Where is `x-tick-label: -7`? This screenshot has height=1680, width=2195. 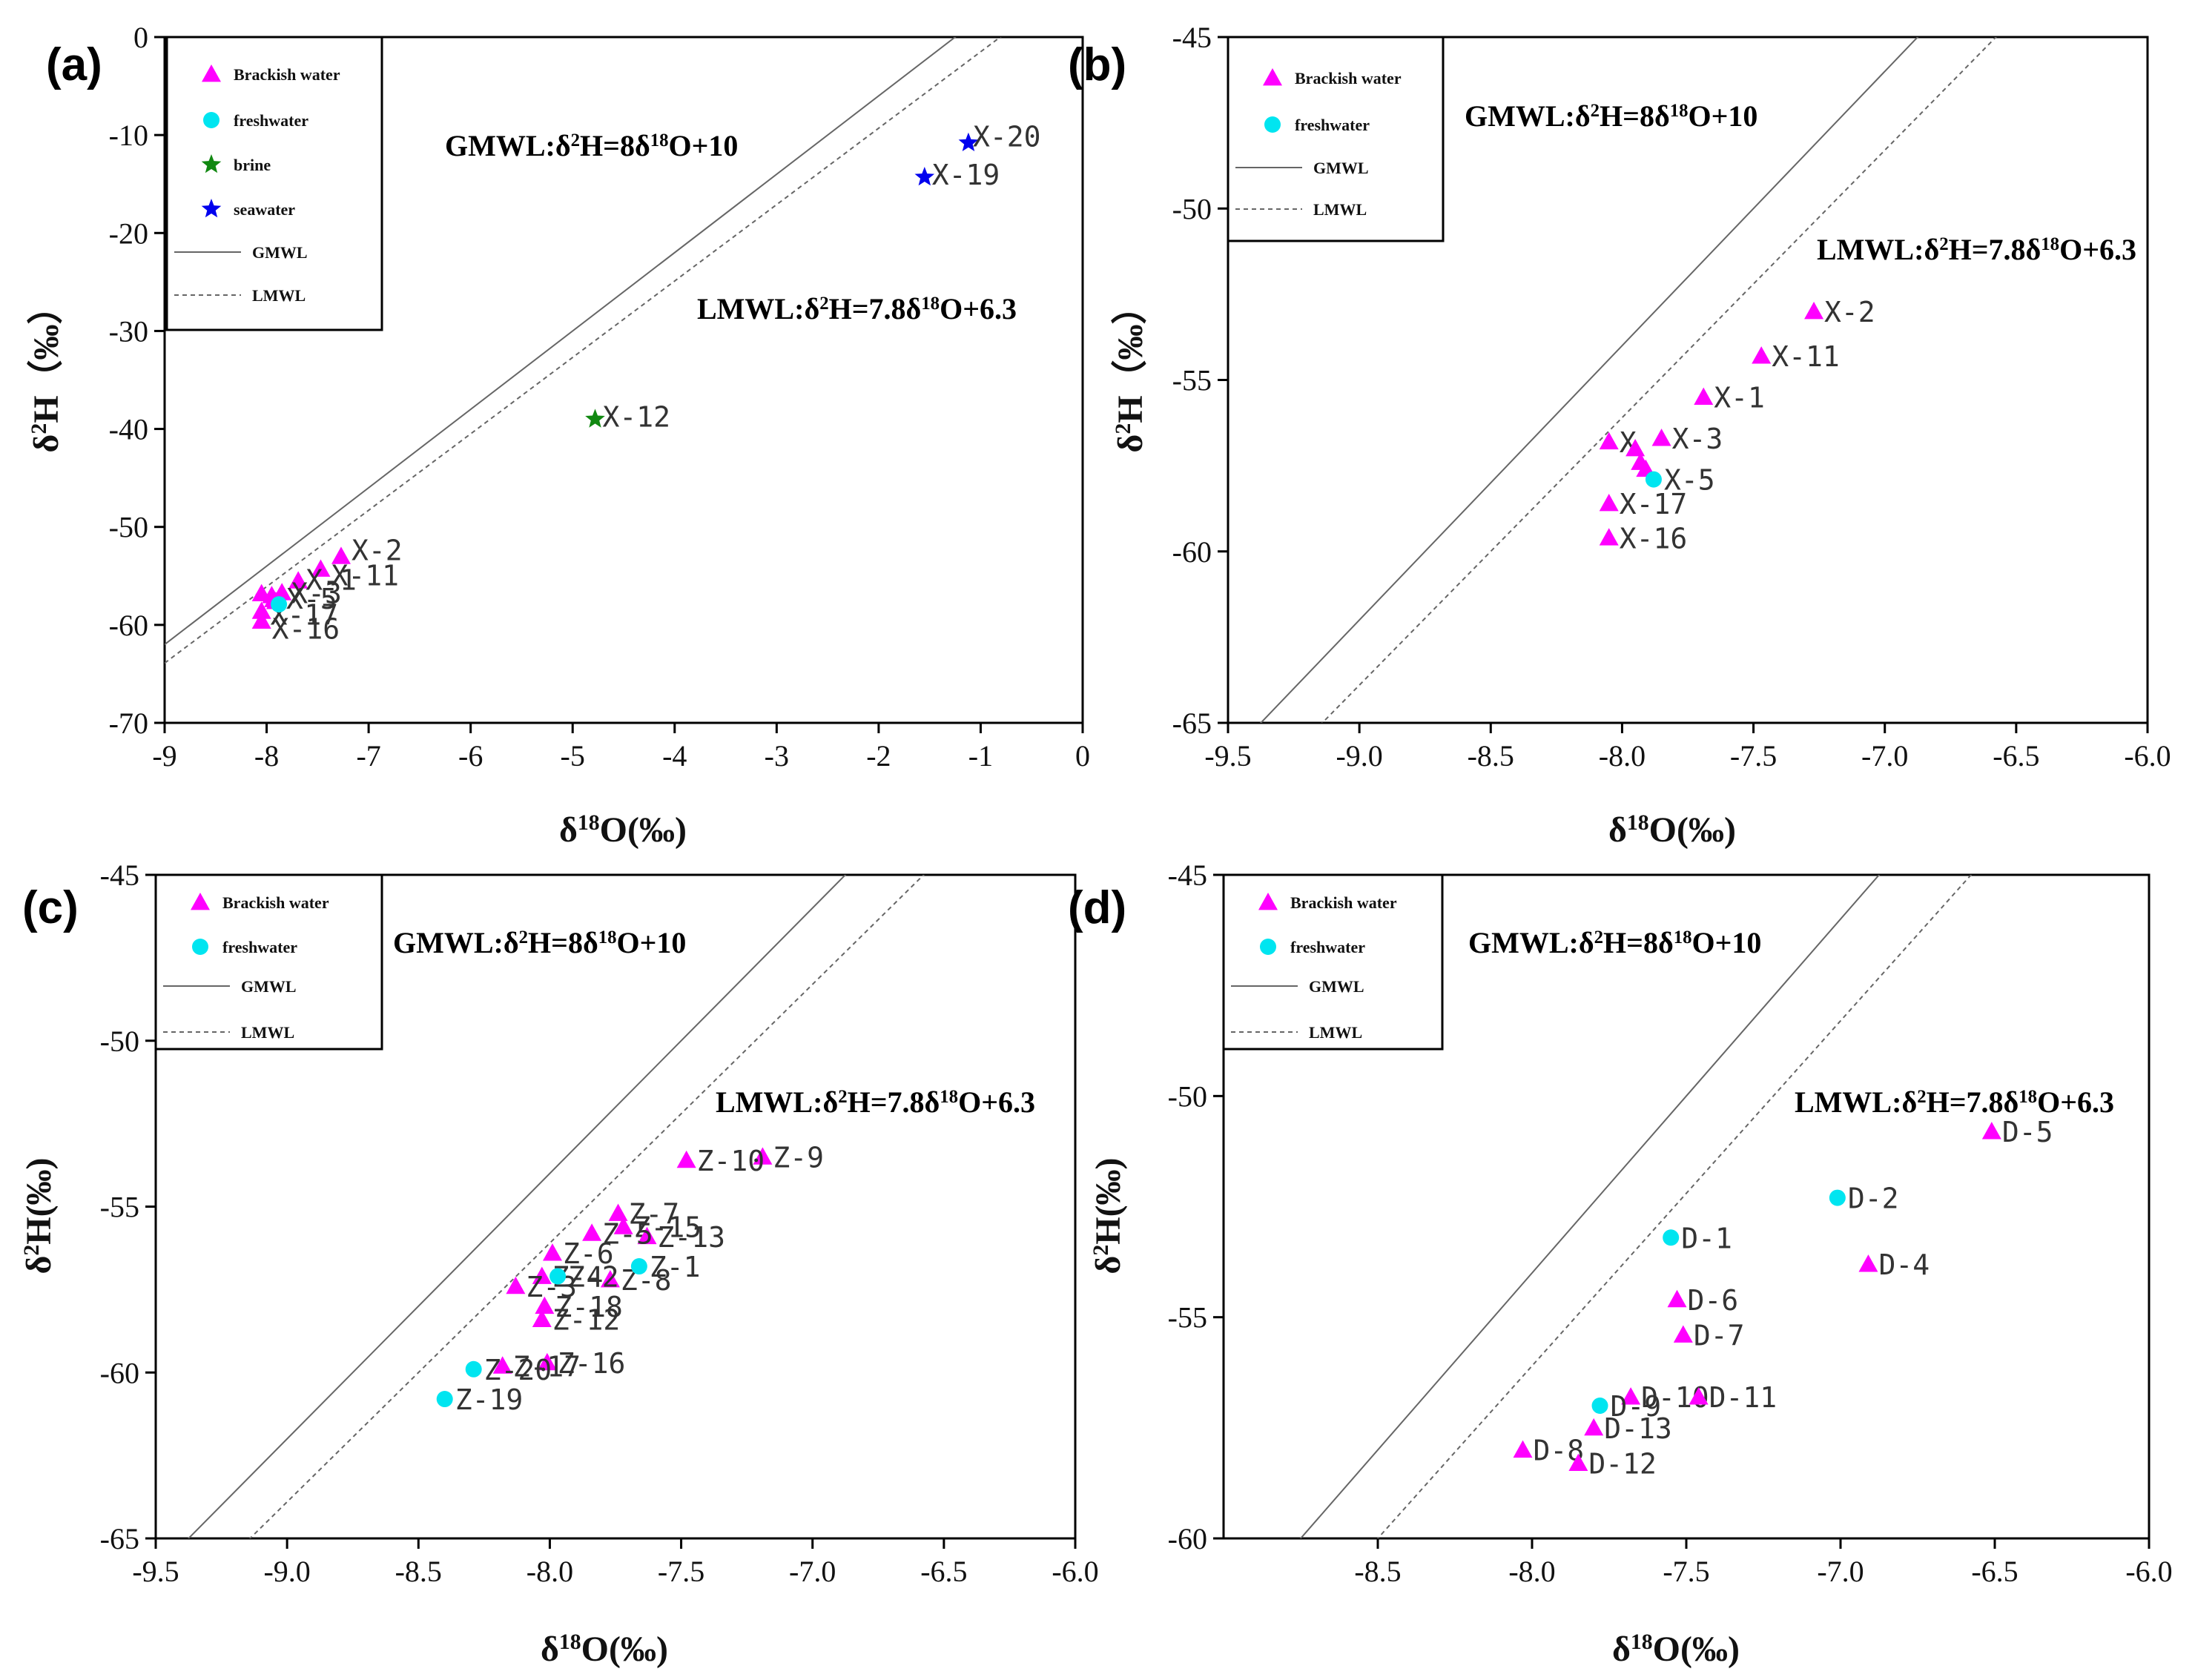
x-tick-label: -7 is located at coordinates (368, 756).